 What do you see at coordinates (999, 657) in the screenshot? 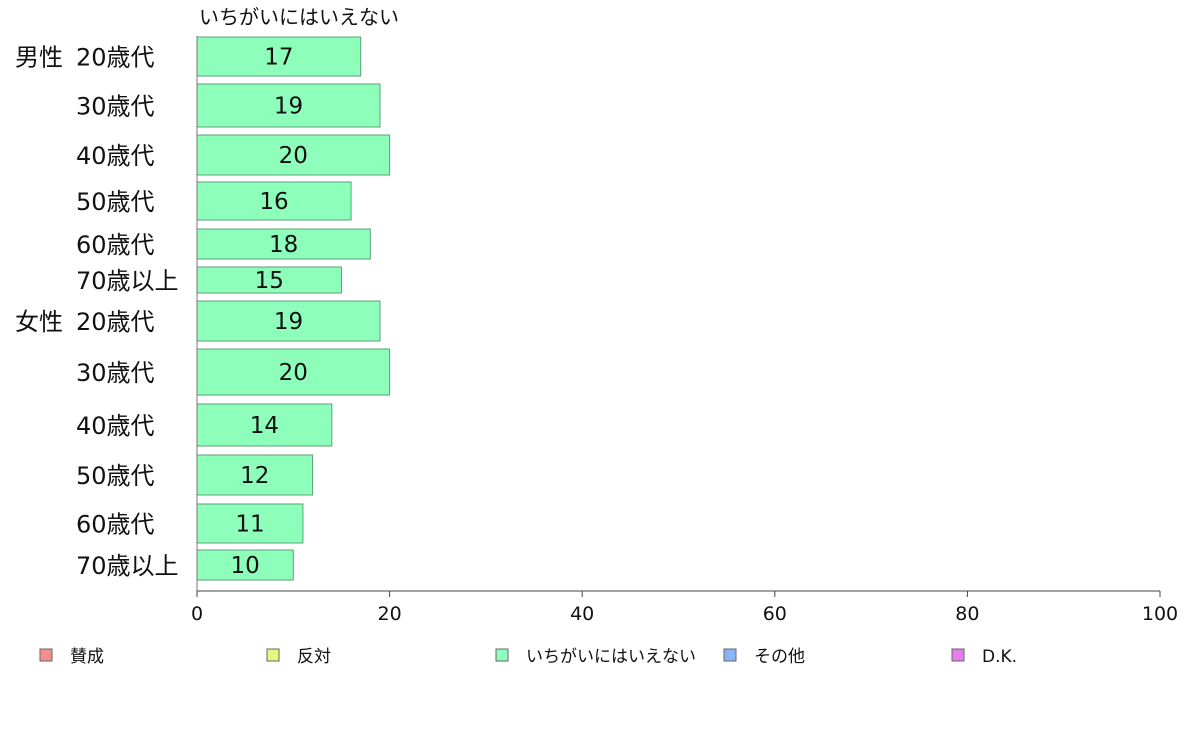
I see `legend-label: D.K.` at bounding box center [999, 657].